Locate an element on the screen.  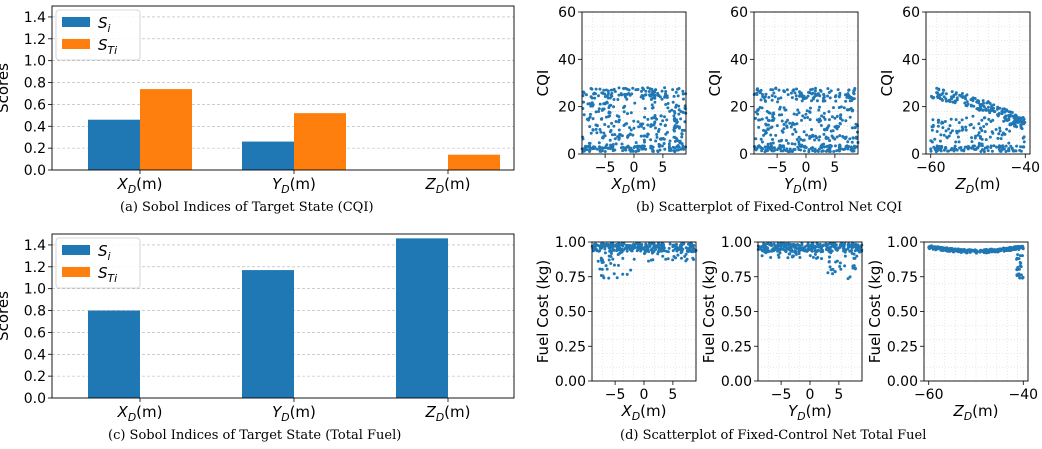
x-axis-label: ZD(m) is located at coordinates (976, 412).